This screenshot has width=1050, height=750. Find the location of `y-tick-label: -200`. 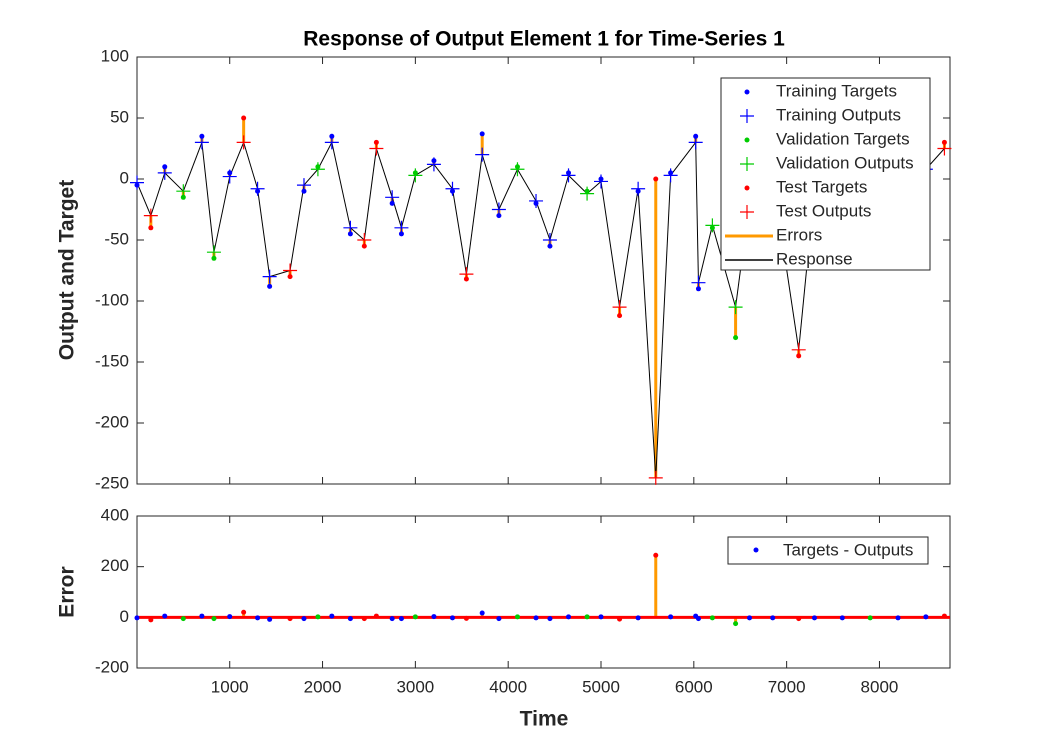

y-tick-label: -200 is located at coordinates (112, 666).